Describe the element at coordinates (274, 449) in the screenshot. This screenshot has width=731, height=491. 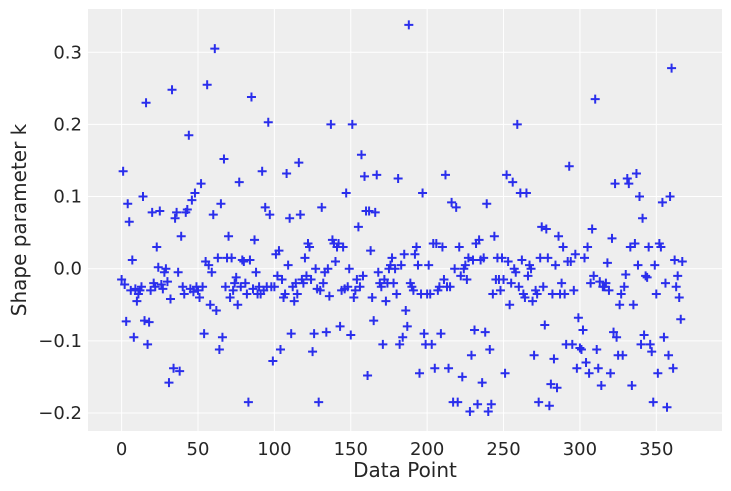
I see `x-tick-label: 100` at that location.